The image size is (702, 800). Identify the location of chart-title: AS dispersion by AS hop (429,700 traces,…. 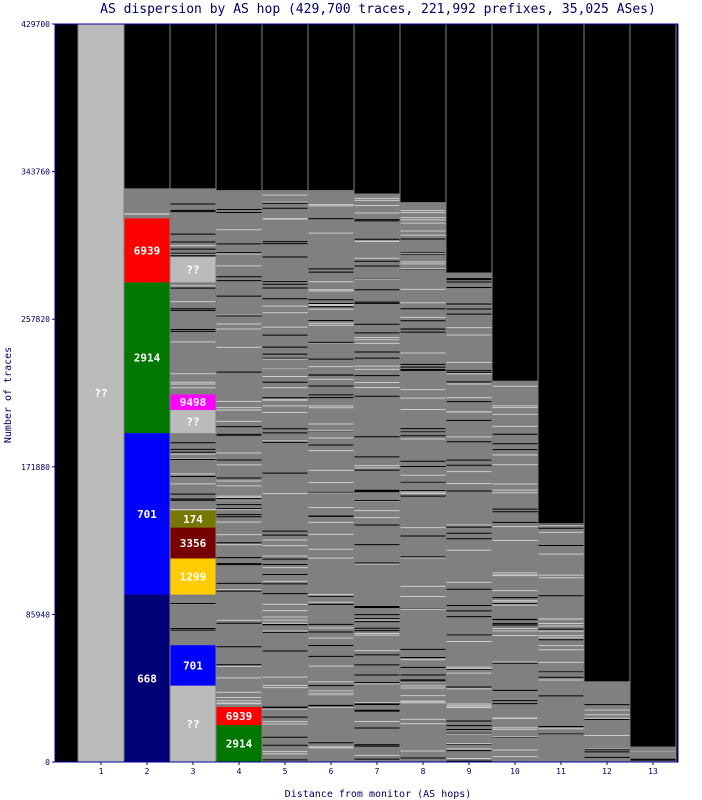
(378, 9).